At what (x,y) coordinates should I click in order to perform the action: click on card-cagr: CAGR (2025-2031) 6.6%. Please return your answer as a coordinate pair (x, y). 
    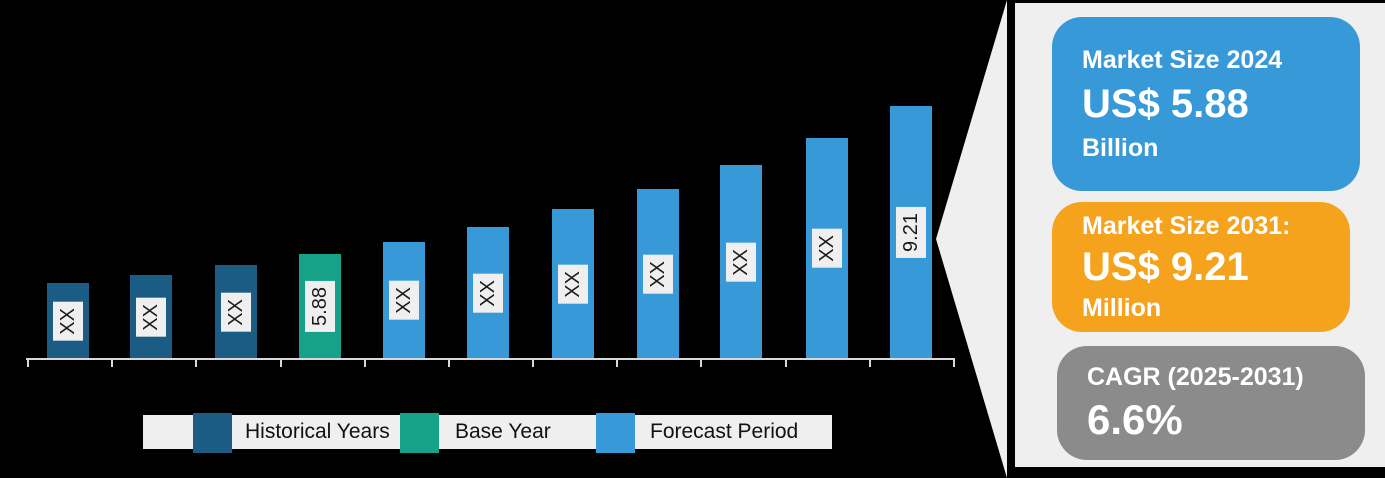
    Looking at the image, I should click on (1211, 403).